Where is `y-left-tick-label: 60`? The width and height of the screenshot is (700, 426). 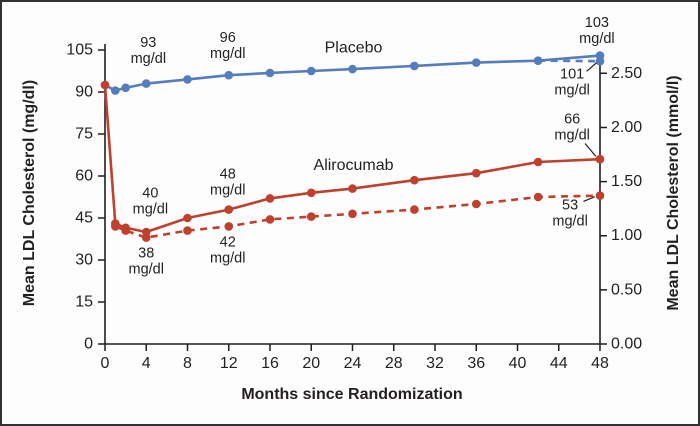
y-left-tick-label: 60 is located at coordinates (84, 176).